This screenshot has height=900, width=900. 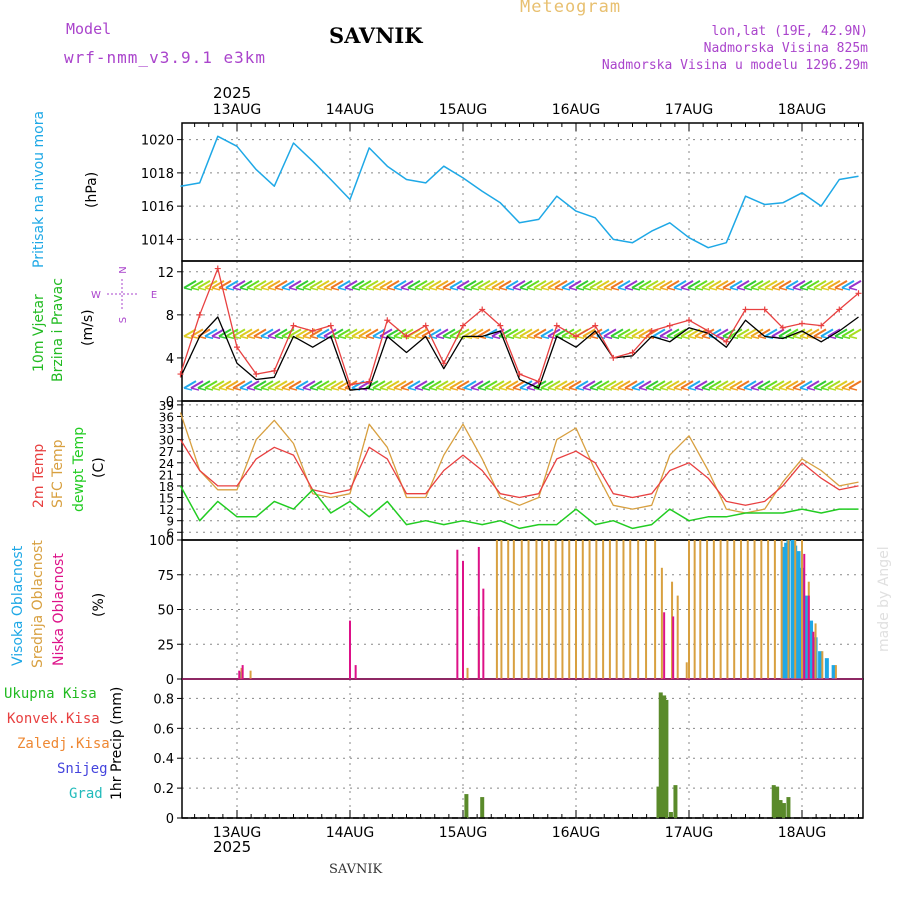 I want to click on altitude-text: Nadmorska Visina 825m, so click(x=785, y=48).